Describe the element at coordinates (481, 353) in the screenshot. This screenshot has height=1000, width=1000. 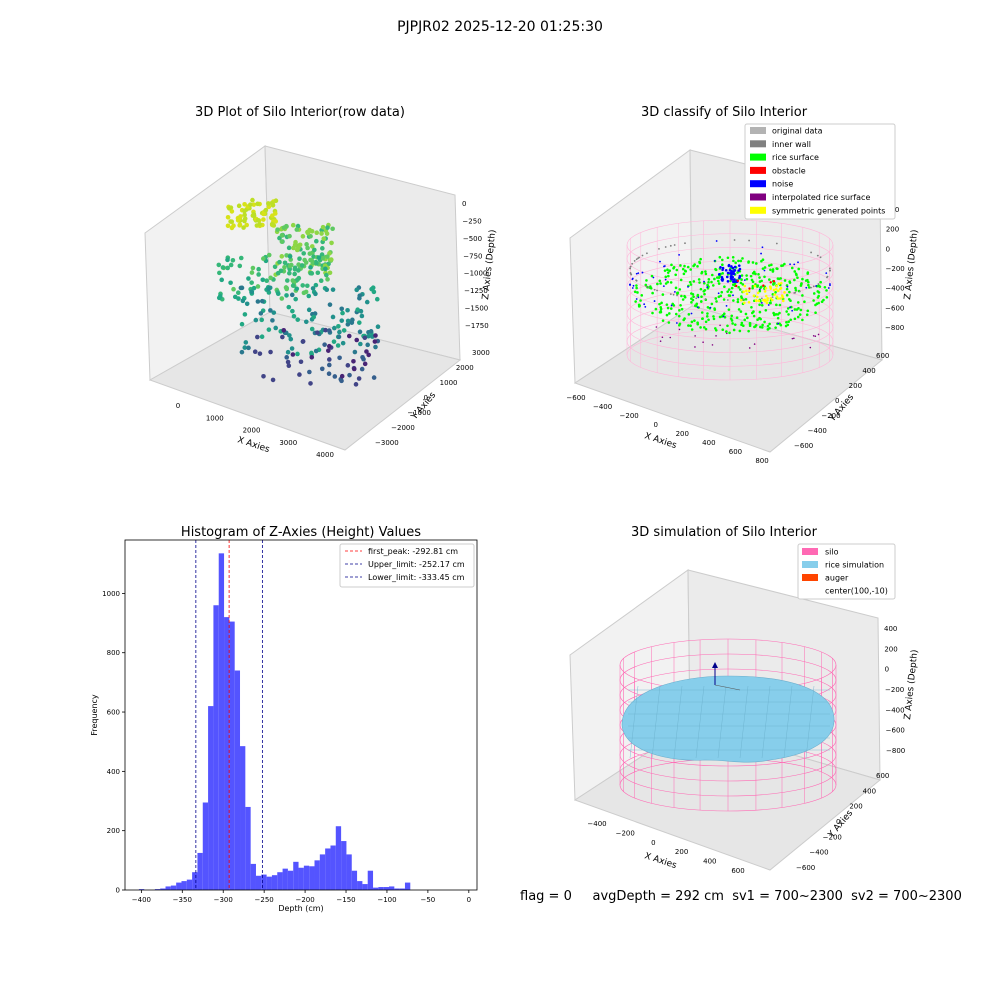
I see `raw-ytick-label: 3000` at that location.